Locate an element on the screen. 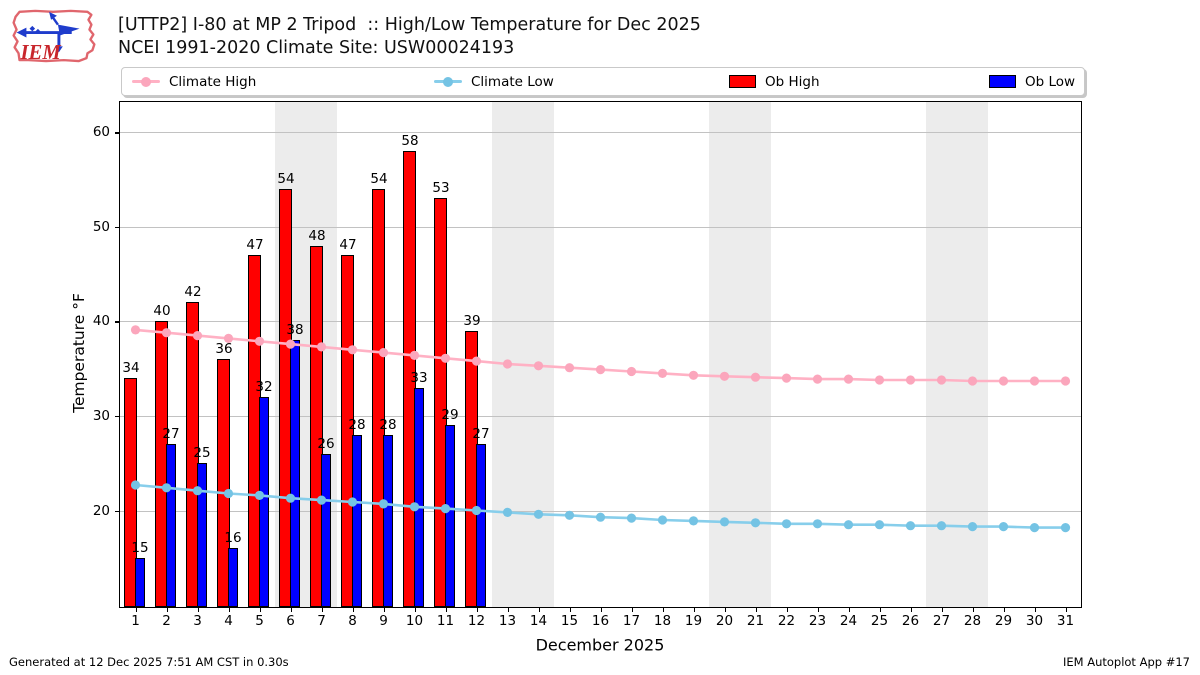  y-tick-label: 30 is located at coordinates (101, 415).